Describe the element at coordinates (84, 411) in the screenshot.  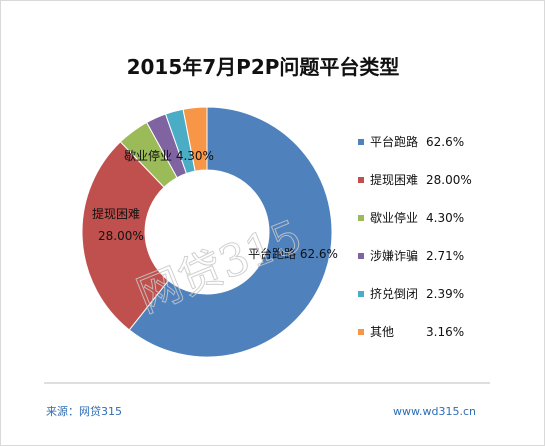
I see `footer-source: 来源：网贷315` at that location.